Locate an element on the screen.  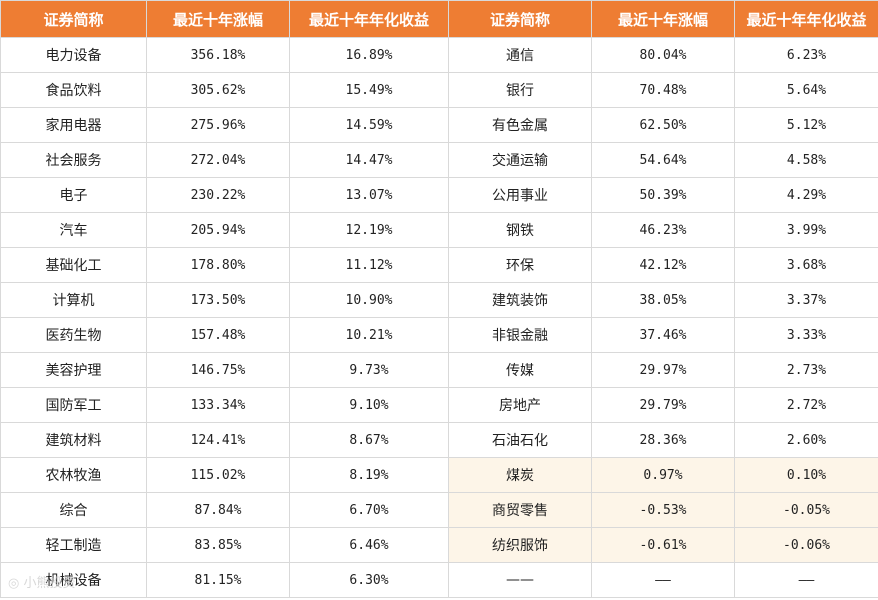
annualized-return-left: 6.70% is located at coordinates (369, 510).